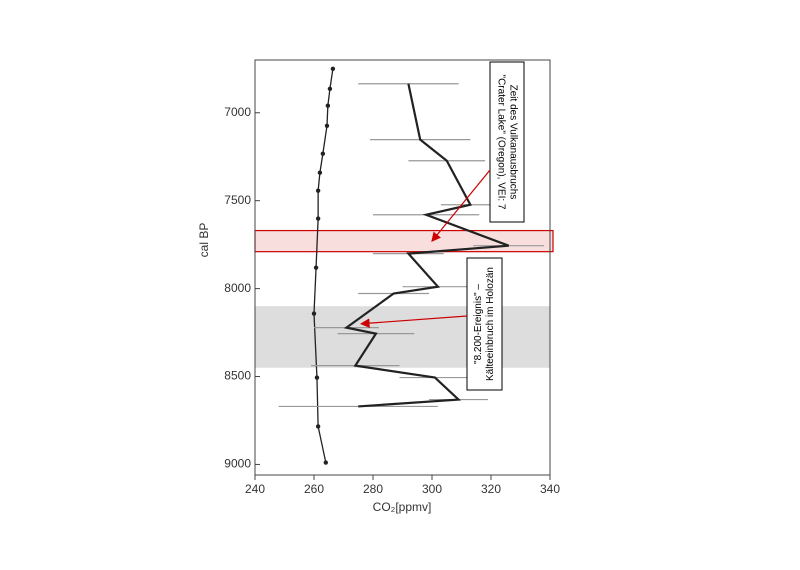 This screenshot has height=570, width=800. Describe the element at coordinates (237, 288) in the screenshot. I see `y-tick-label: 8000` at that location.